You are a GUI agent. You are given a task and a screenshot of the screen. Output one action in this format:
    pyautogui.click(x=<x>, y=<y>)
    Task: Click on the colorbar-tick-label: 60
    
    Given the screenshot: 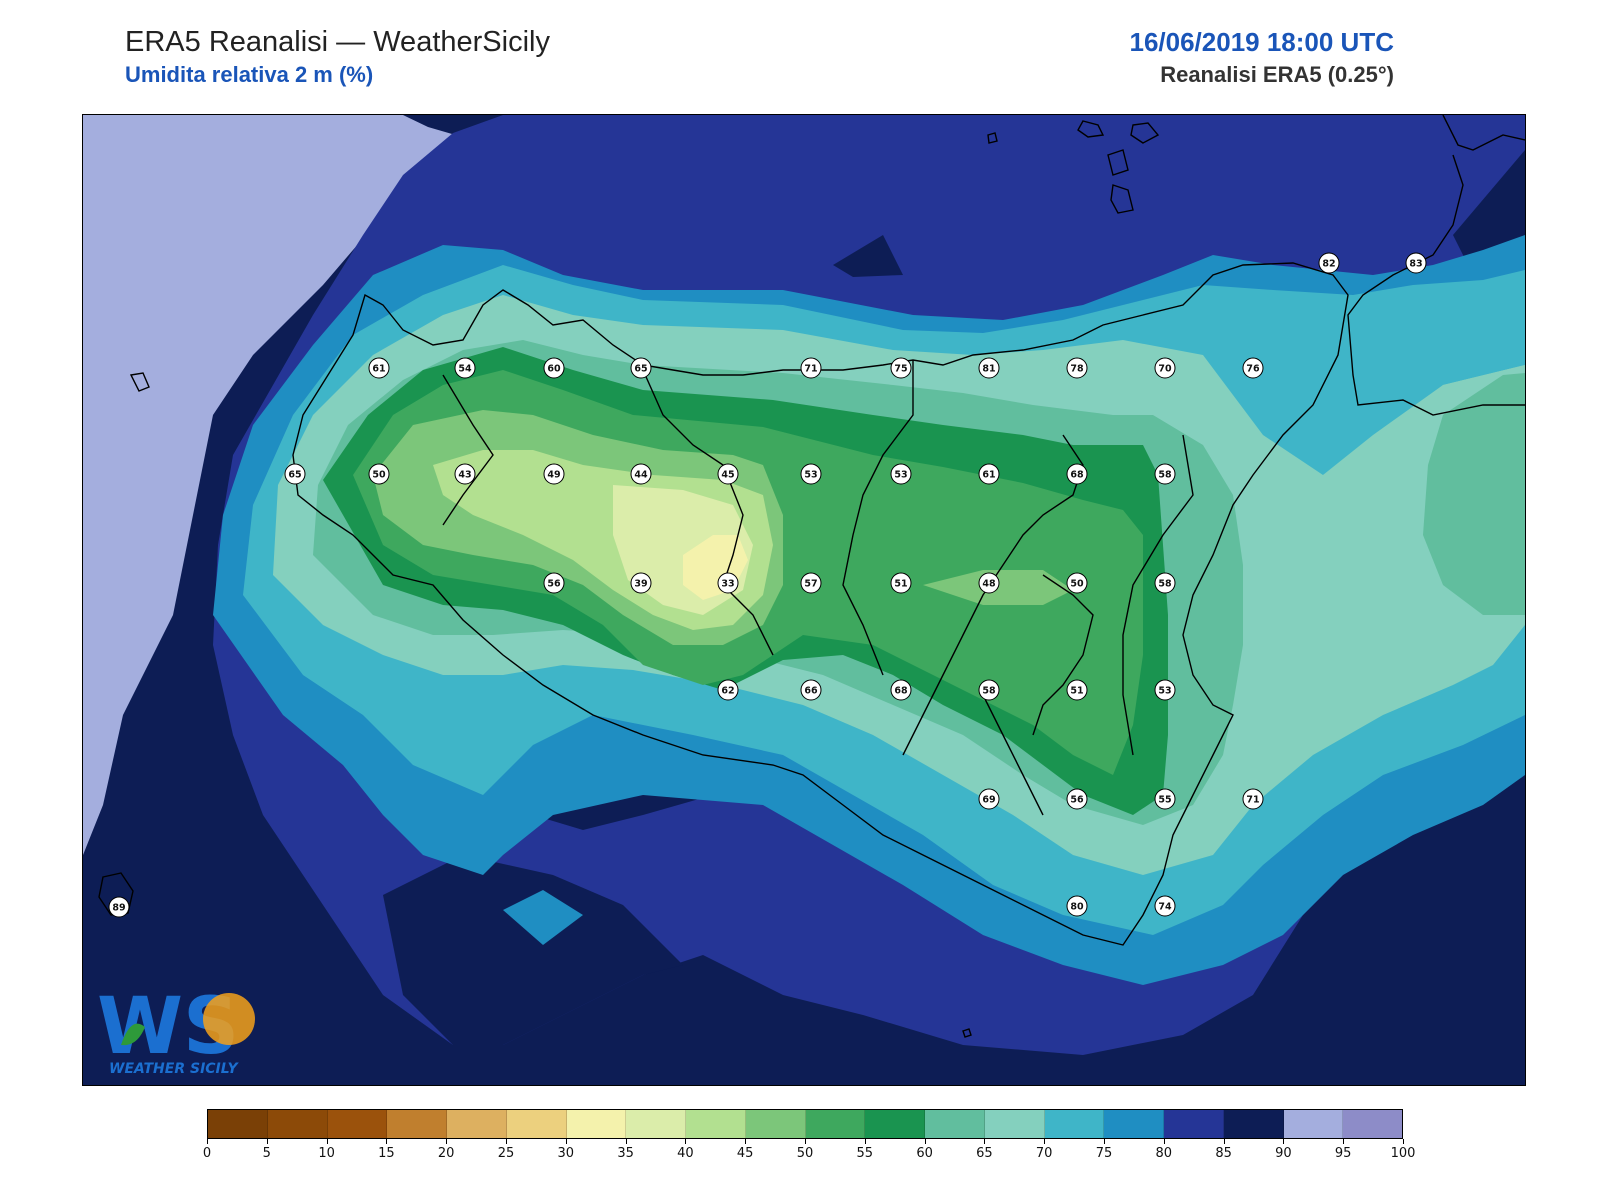 What is the action you would take?
    pyautogui.click(x=924, y=1153)
    